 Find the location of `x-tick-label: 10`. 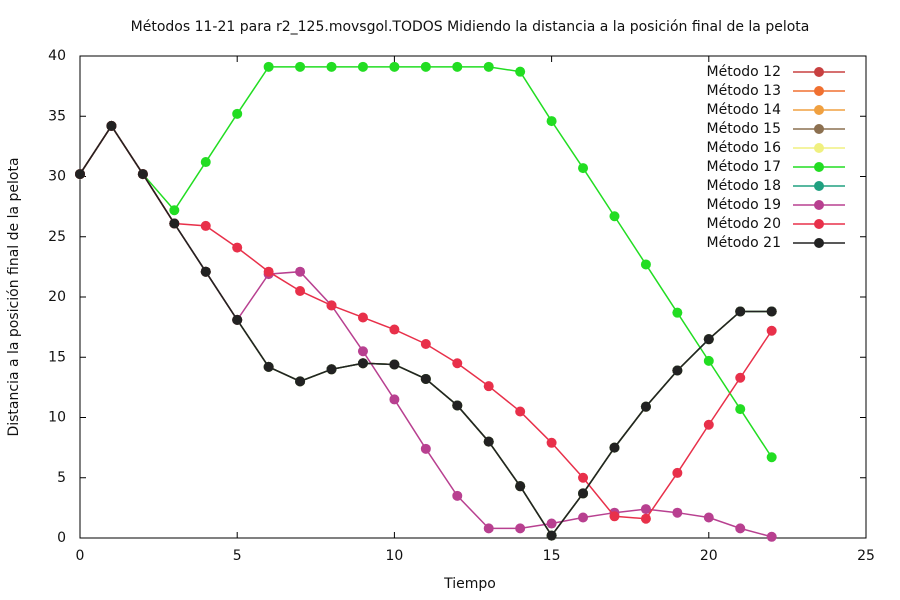

x-tick-label: 10 is located at coordinates (394, 556).